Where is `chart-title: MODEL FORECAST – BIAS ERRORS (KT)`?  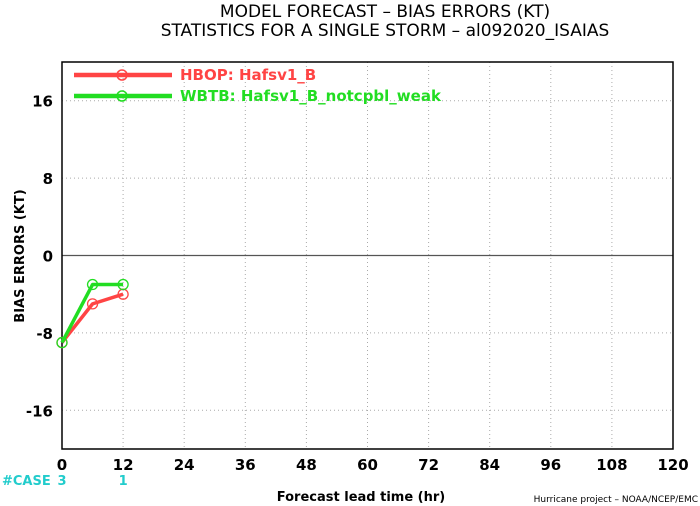 chart-title: MODEL FORECAST – BIAS ERRORS (KT) is located at coordinates (385, 12).